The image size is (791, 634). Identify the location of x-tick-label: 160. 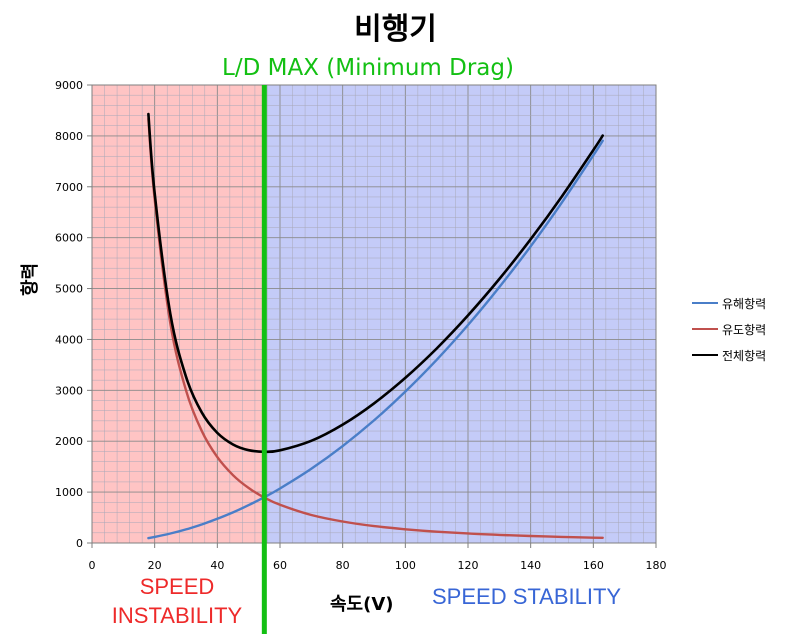
(593, 565).